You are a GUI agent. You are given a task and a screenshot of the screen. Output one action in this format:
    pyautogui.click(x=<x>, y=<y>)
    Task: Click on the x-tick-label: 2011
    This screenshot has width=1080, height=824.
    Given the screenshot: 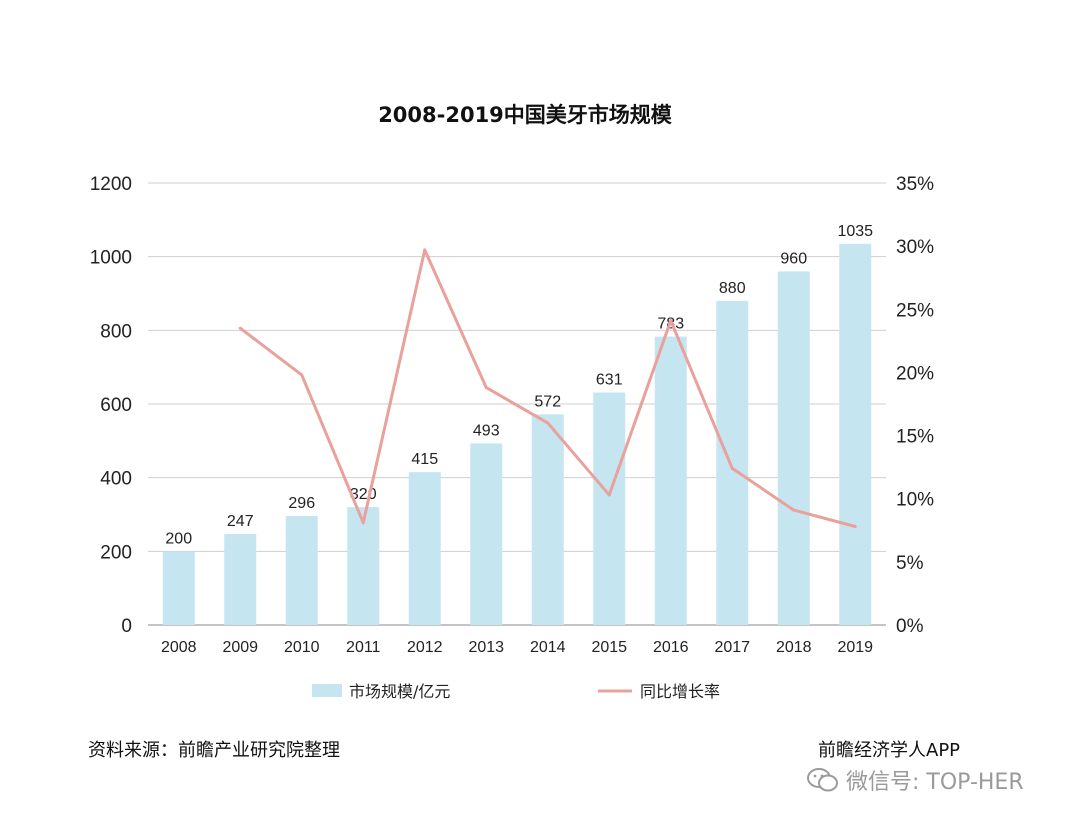 What is the action you would take?
    pyautogui.click(x=363, y=647)
    